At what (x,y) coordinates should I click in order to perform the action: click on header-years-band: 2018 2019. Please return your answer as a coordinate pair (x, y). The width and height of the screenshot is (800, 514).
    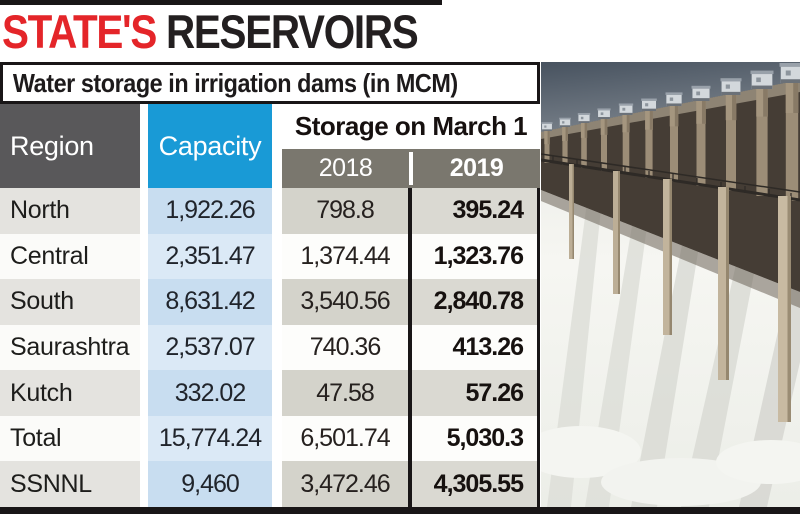
    Looking at the image, I should click on (411, 168).